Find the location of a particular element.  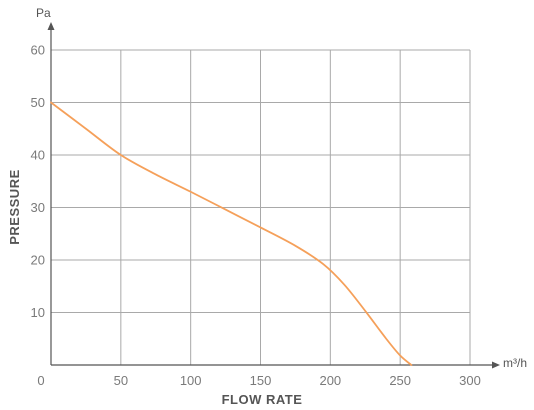

x-axis-arrow is located at coordinates (496, 365).